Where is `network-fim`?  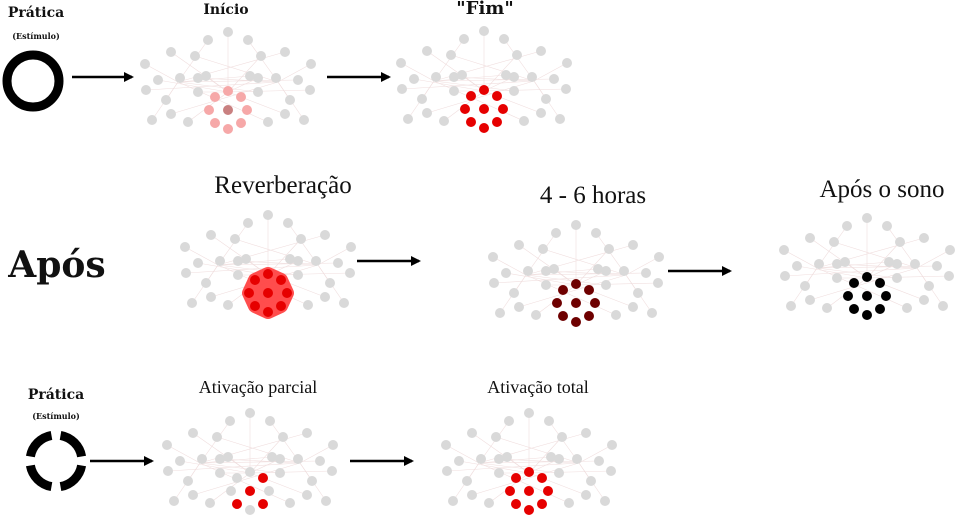 network-fim is located at coordinates (484, 79).